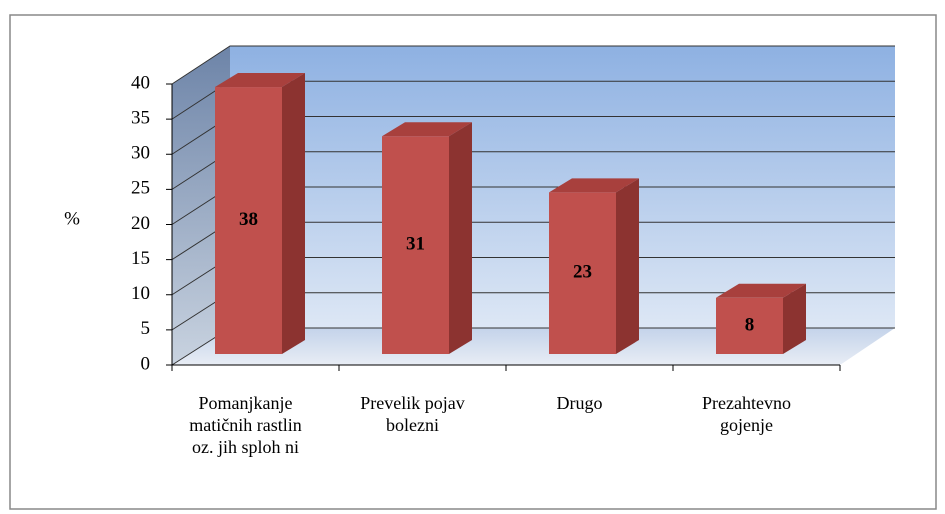 The image size is (945, 514). What do you see at coordinates (140, 188) in the screenshot?
I see `y-tick-label: 25` at bounding box center [140, 188].